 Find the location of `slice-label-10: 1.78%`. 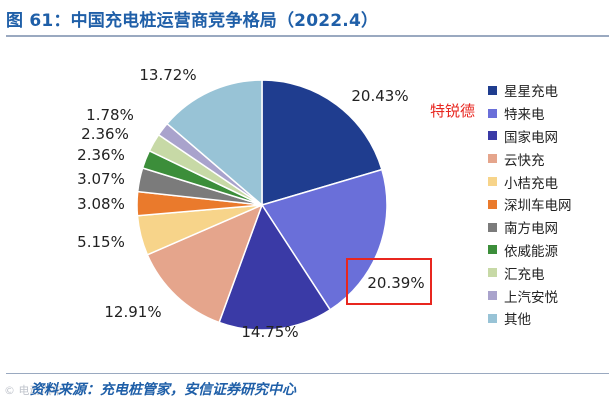

slice-label-10: 1.78% is located at coordinates (110, 115).